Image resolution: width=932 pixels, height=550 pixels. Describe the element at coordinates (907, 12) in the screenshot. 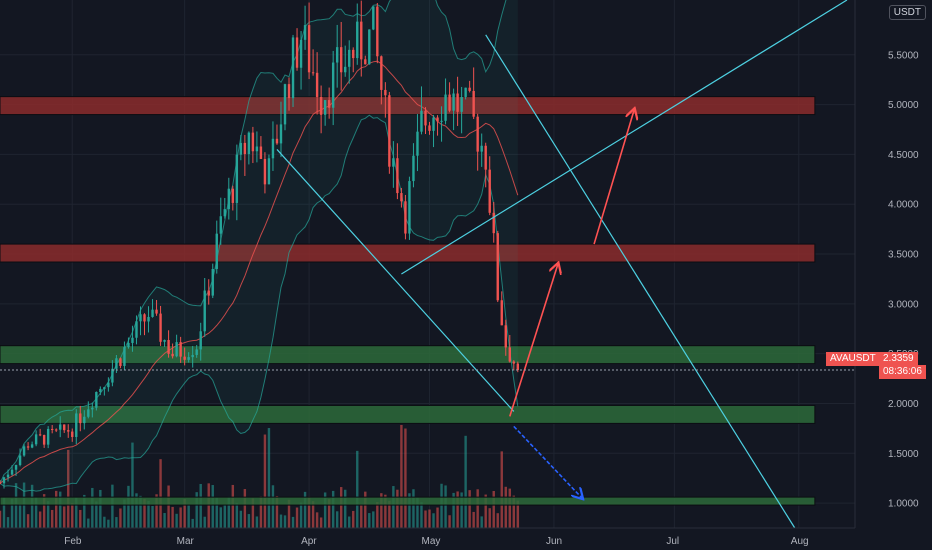

I see `currency-label: USDT` at that location.